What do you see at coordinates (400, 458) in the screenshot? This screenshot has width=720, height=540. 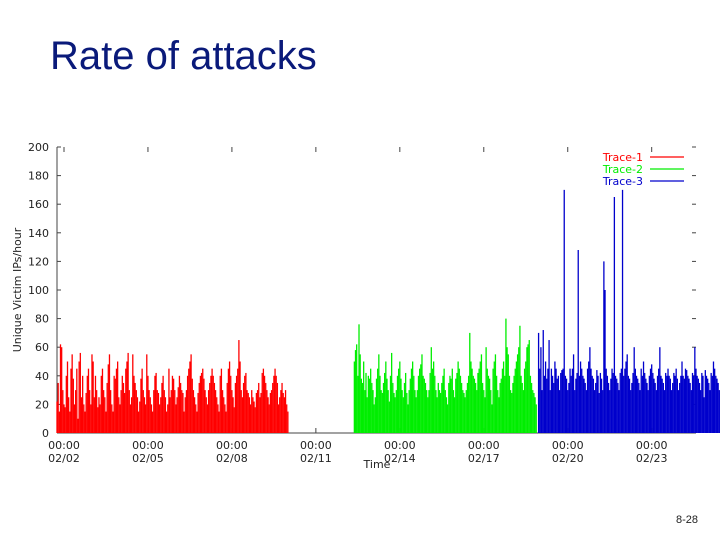 I see `x-tick-label-date: 02/14` at bounding box center [400, 458].